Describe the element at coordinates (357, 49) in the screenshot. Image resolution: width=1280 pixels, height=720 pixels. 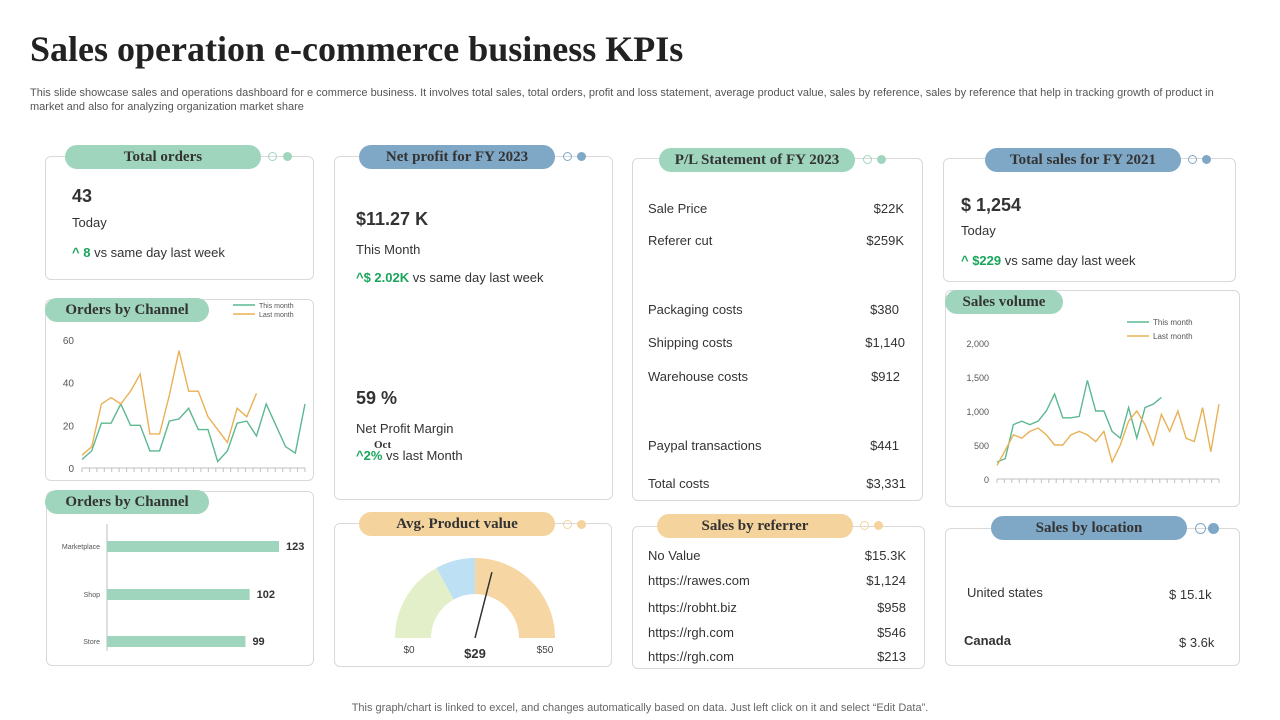
I see `page-title: Sales operation e-commerce business KPIs` at that location.